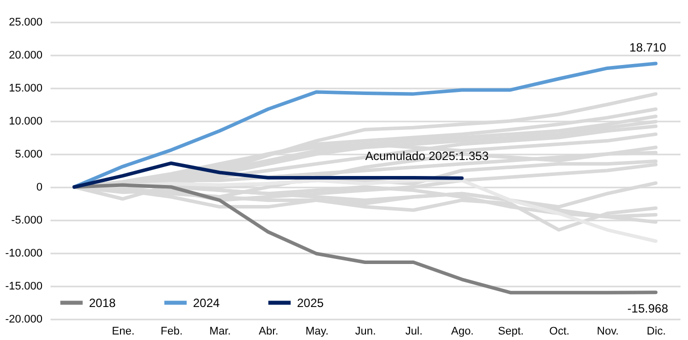 This screenshot has width=688, height=340. What do you see at coordinates (310, 303) in the screenshot?
I see `legend-label: 2025` at bounding box center [310, 303].